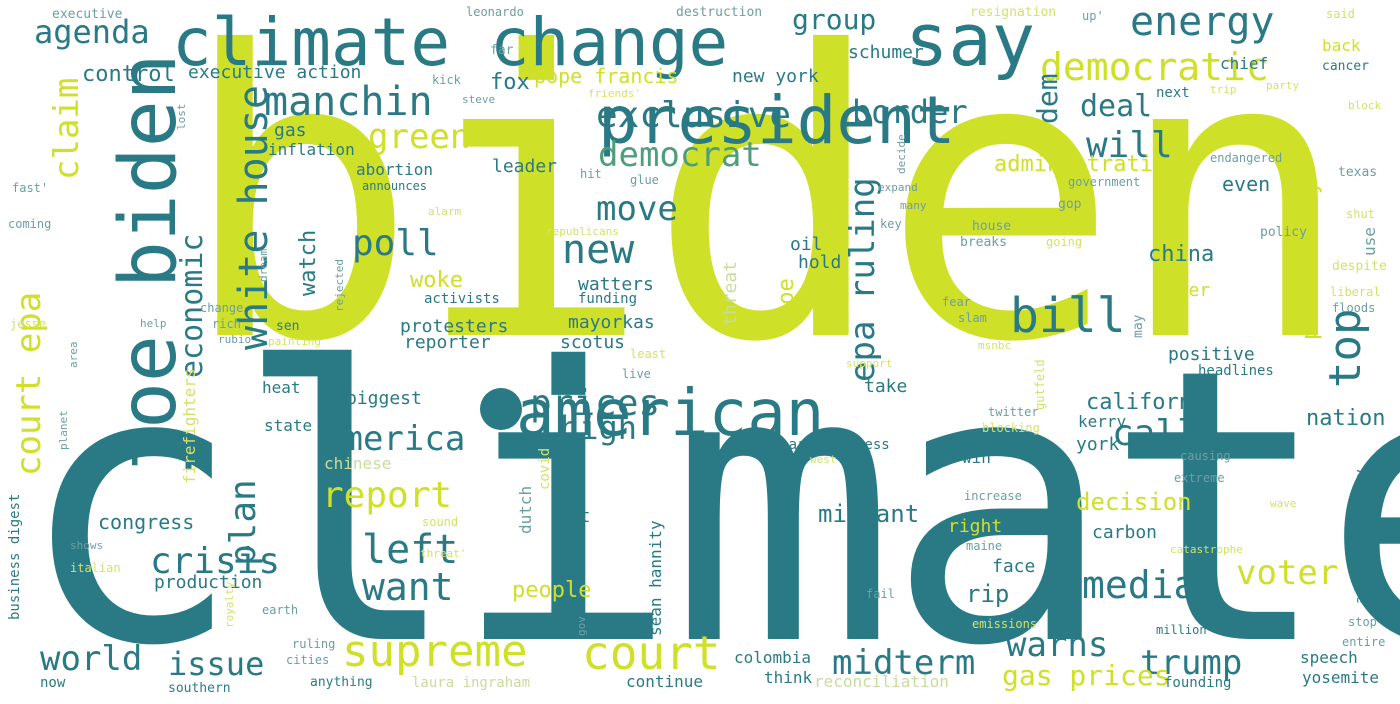 This screenshot has height=704, width=1400. I want to click on word-italian: italian, so click(95, 568).